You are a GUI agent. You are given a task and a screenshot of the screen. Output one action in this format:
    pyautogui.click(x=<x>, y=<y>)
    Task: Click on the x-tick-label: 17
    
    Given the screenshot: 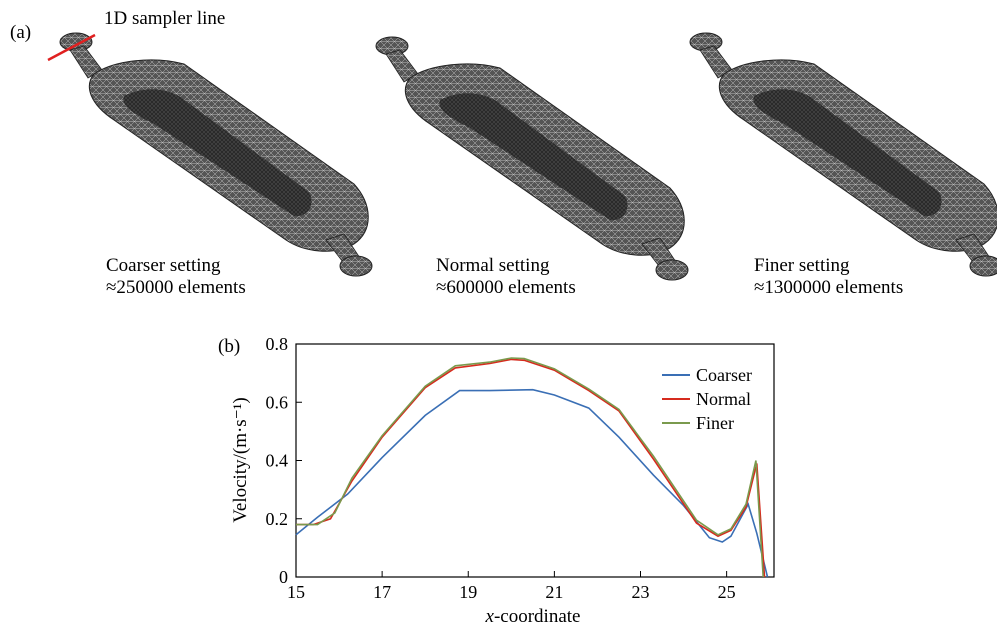 What is the action you would take?
    pyautogui.click(x=382, y=592)
    